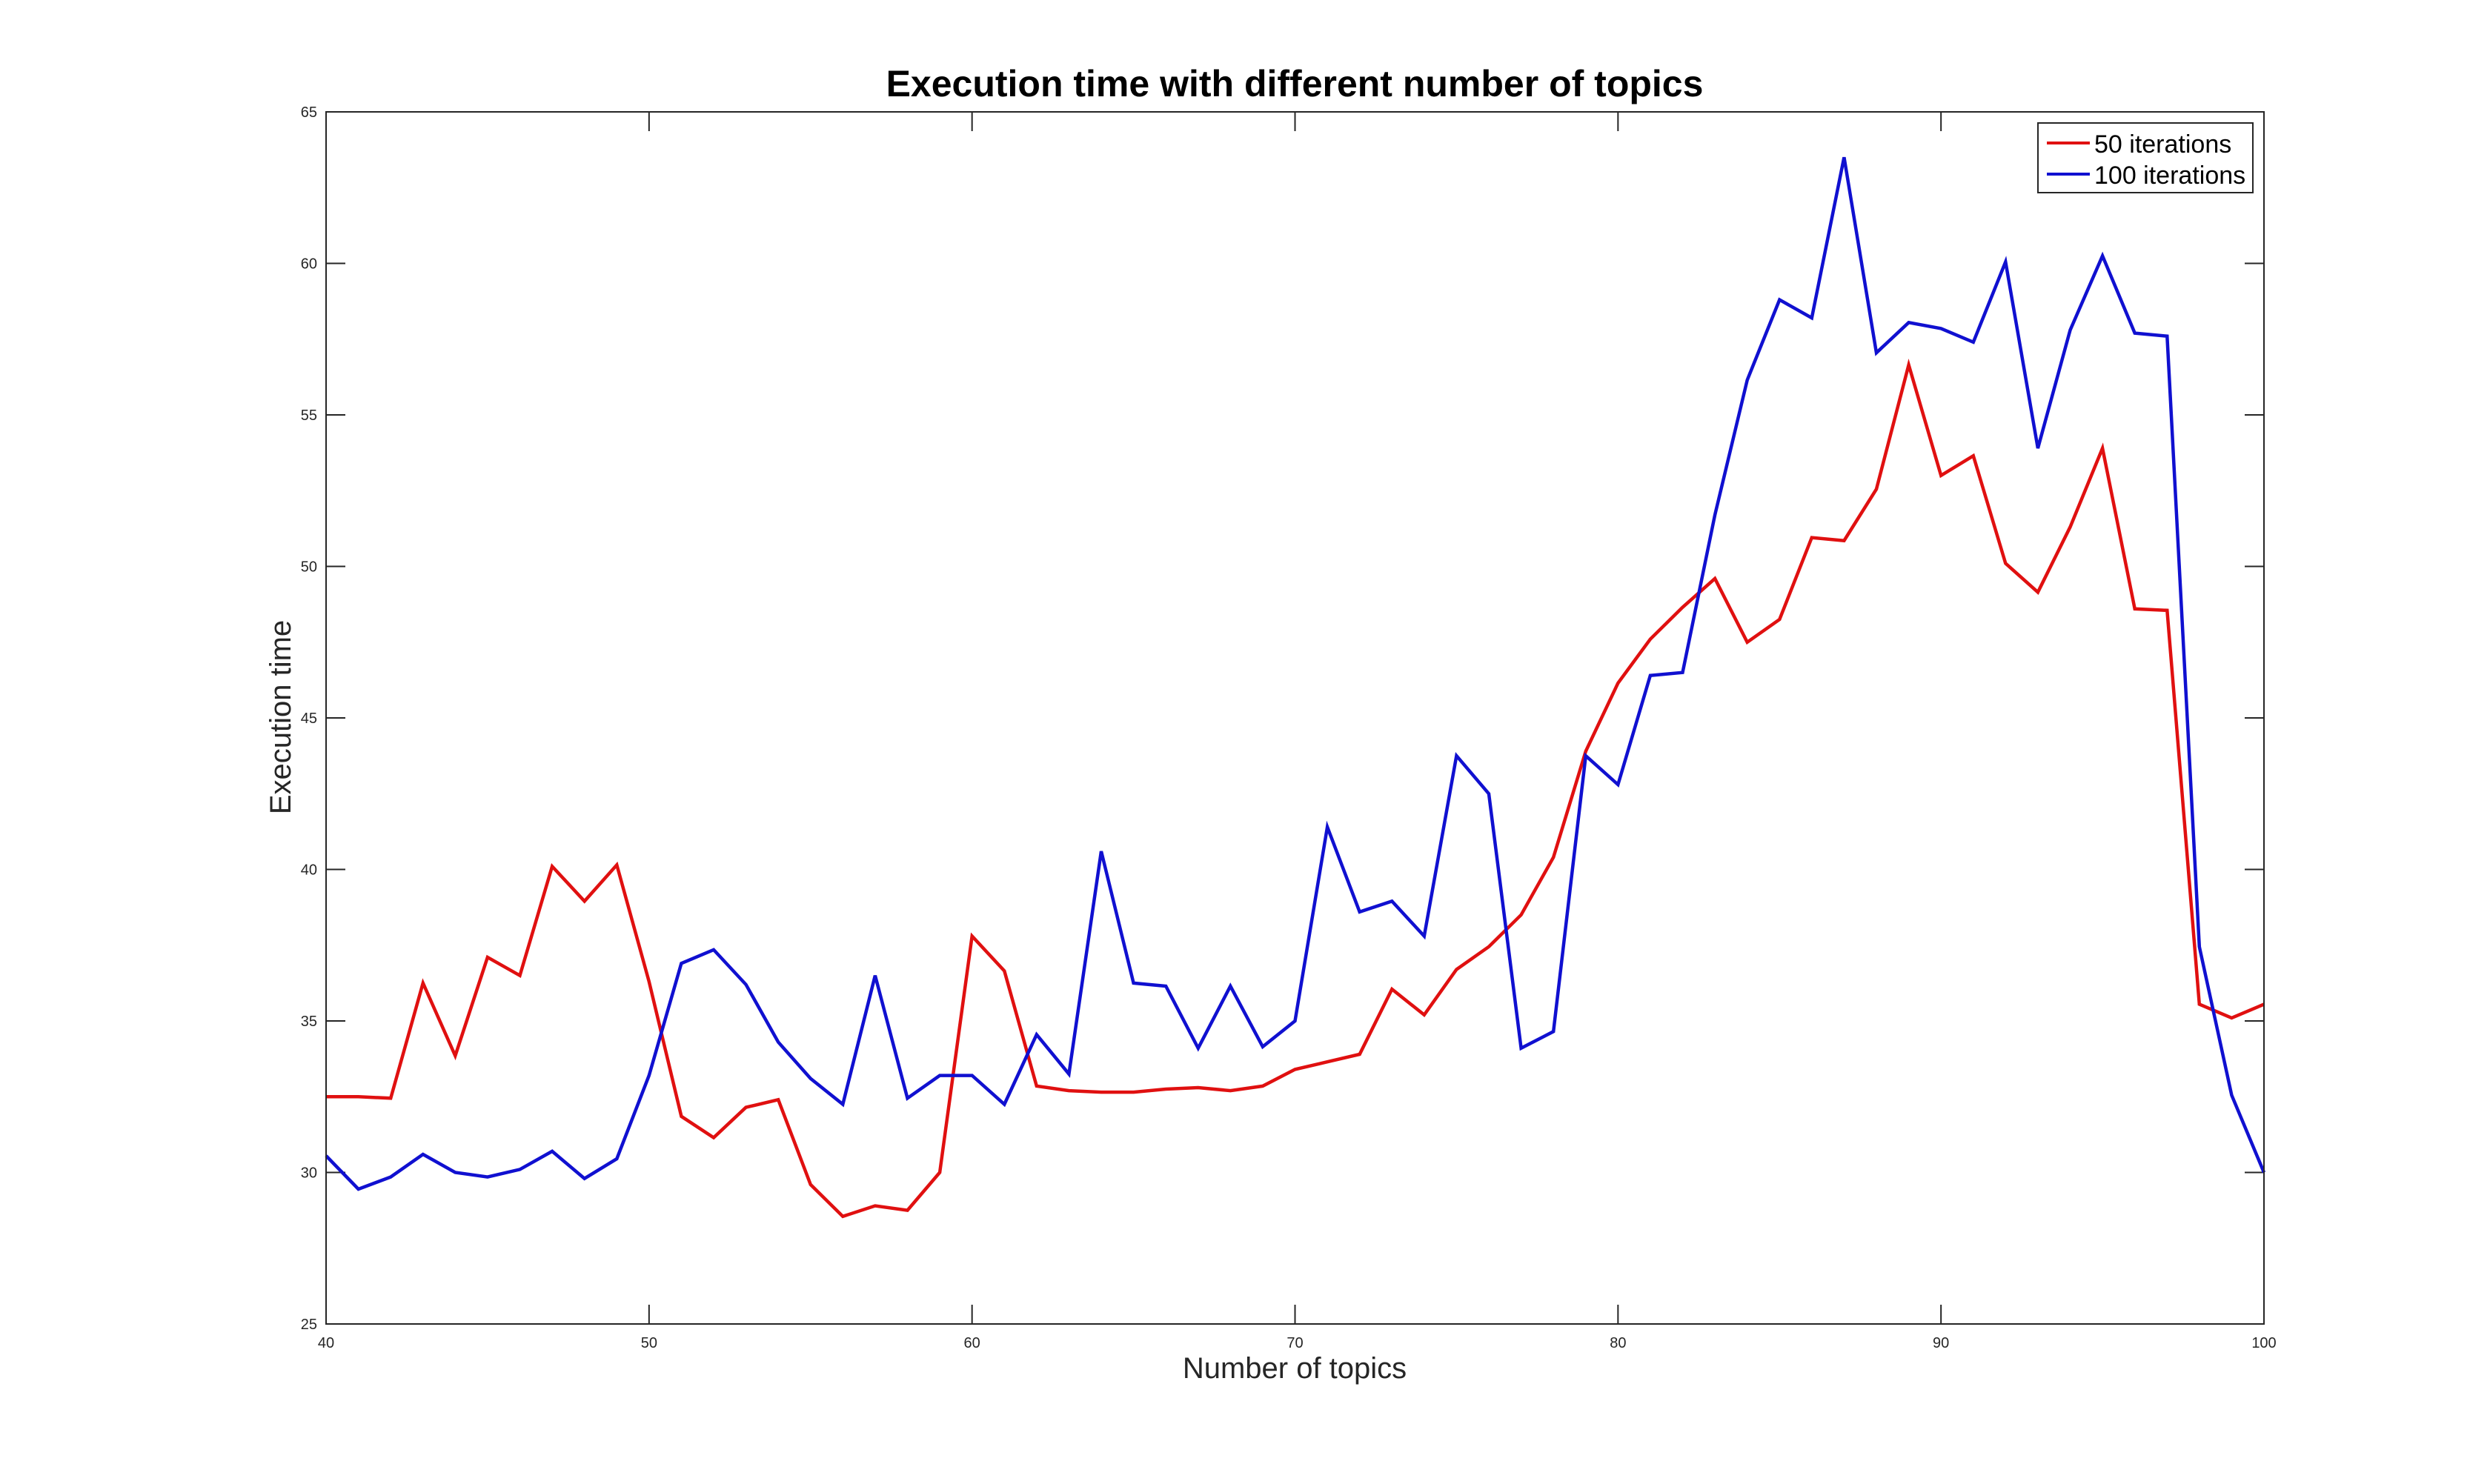 Image resolution: width=2490 pixels, height=1484 pixels. Describe the element at coordinates (309, 568) in the screenshot. I see `y-tick-label: 50` at that location.